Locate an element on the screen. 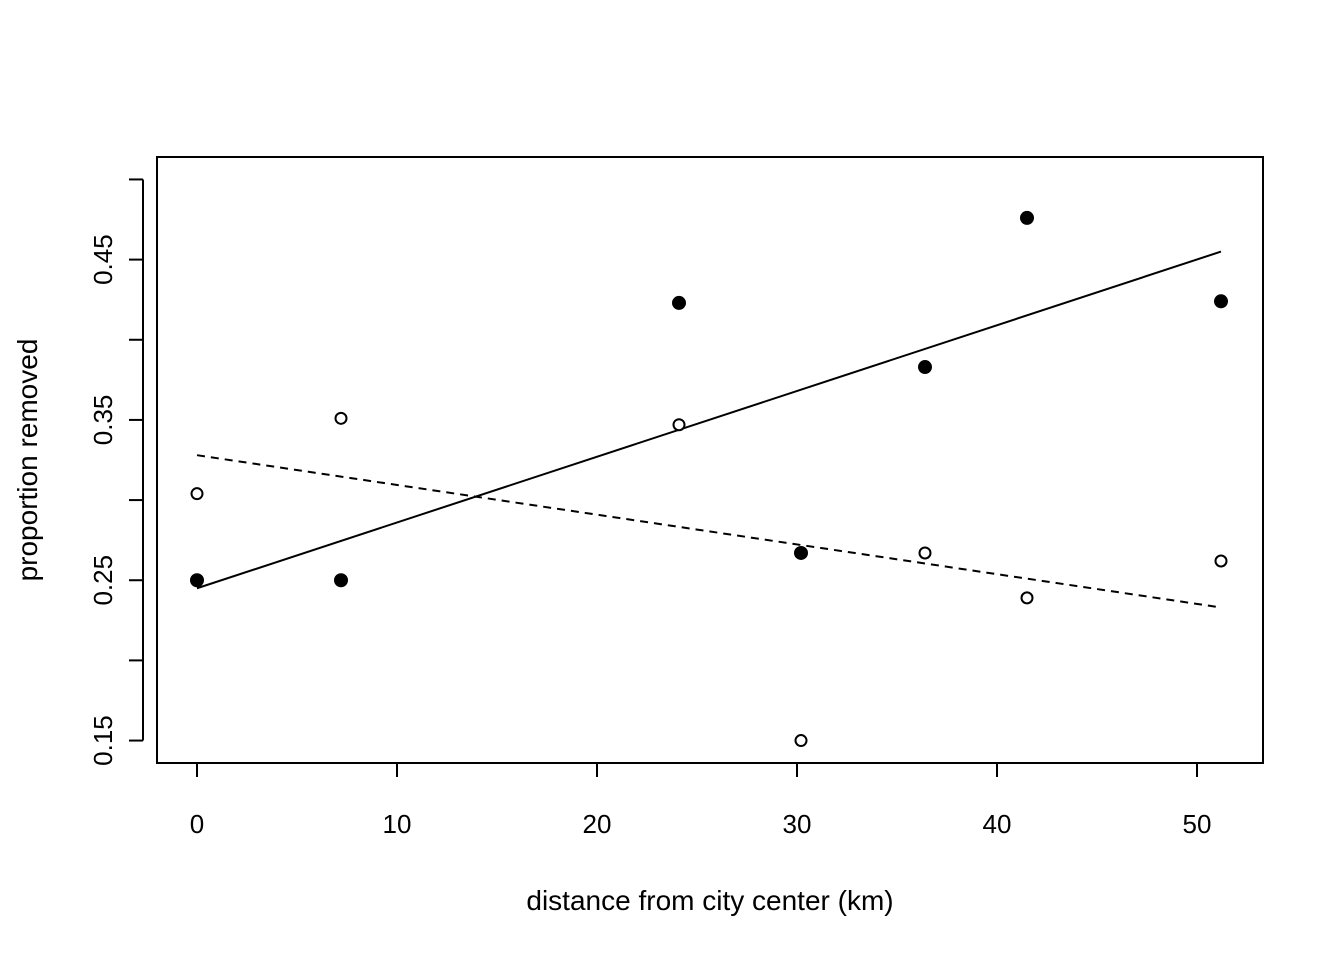  y-tick-label: 0.45 is located at coordinates (103, 259).